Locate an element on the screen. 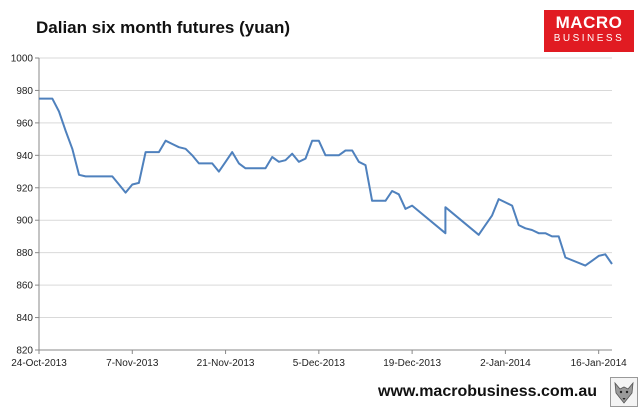 This screenshot has width=642, height=412. x-tick-label: 5-Dec-2013 is located at coordinates (319, 363).